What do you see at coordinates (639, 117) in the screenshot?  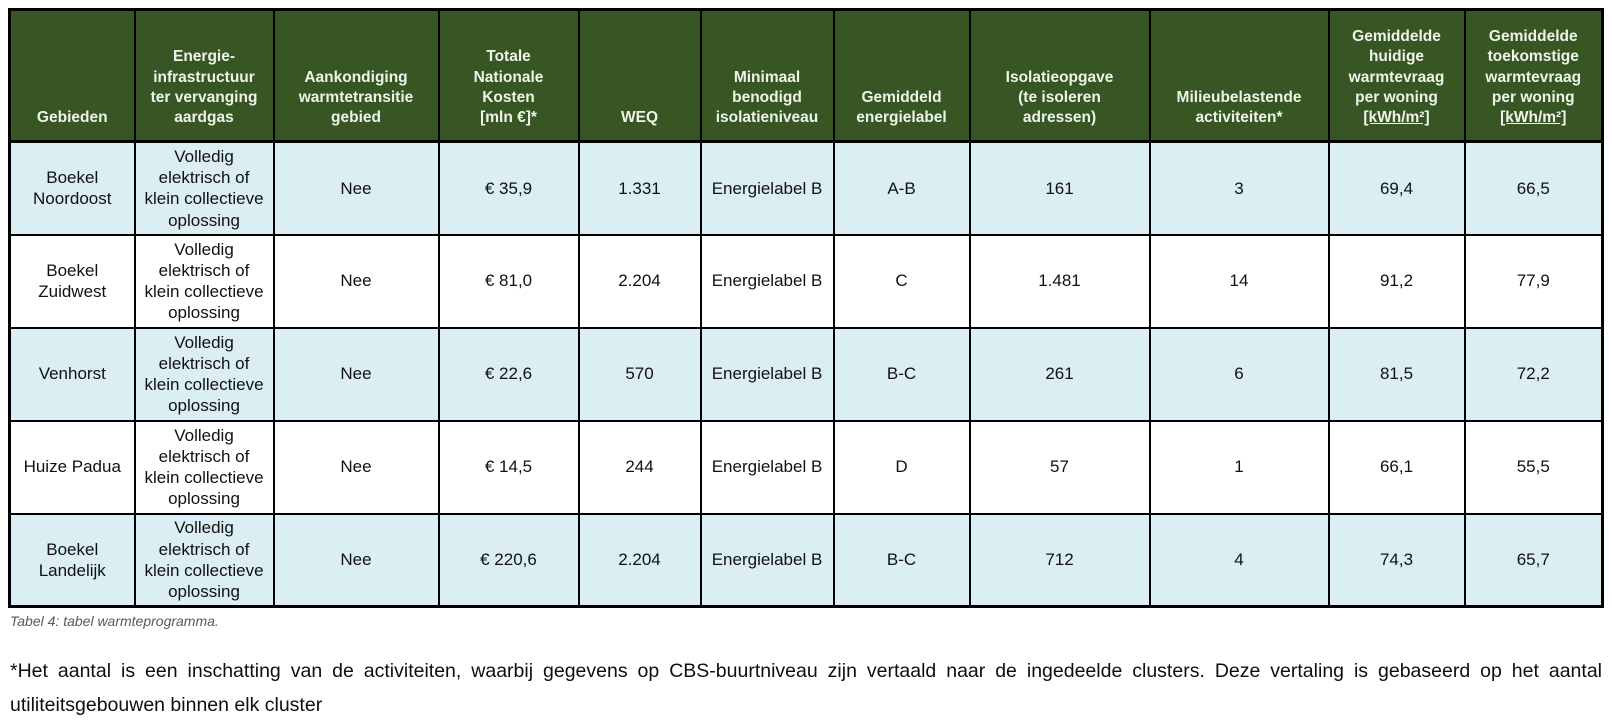 I see `column-header-label: WEQ` at bounding box center [639, 117].